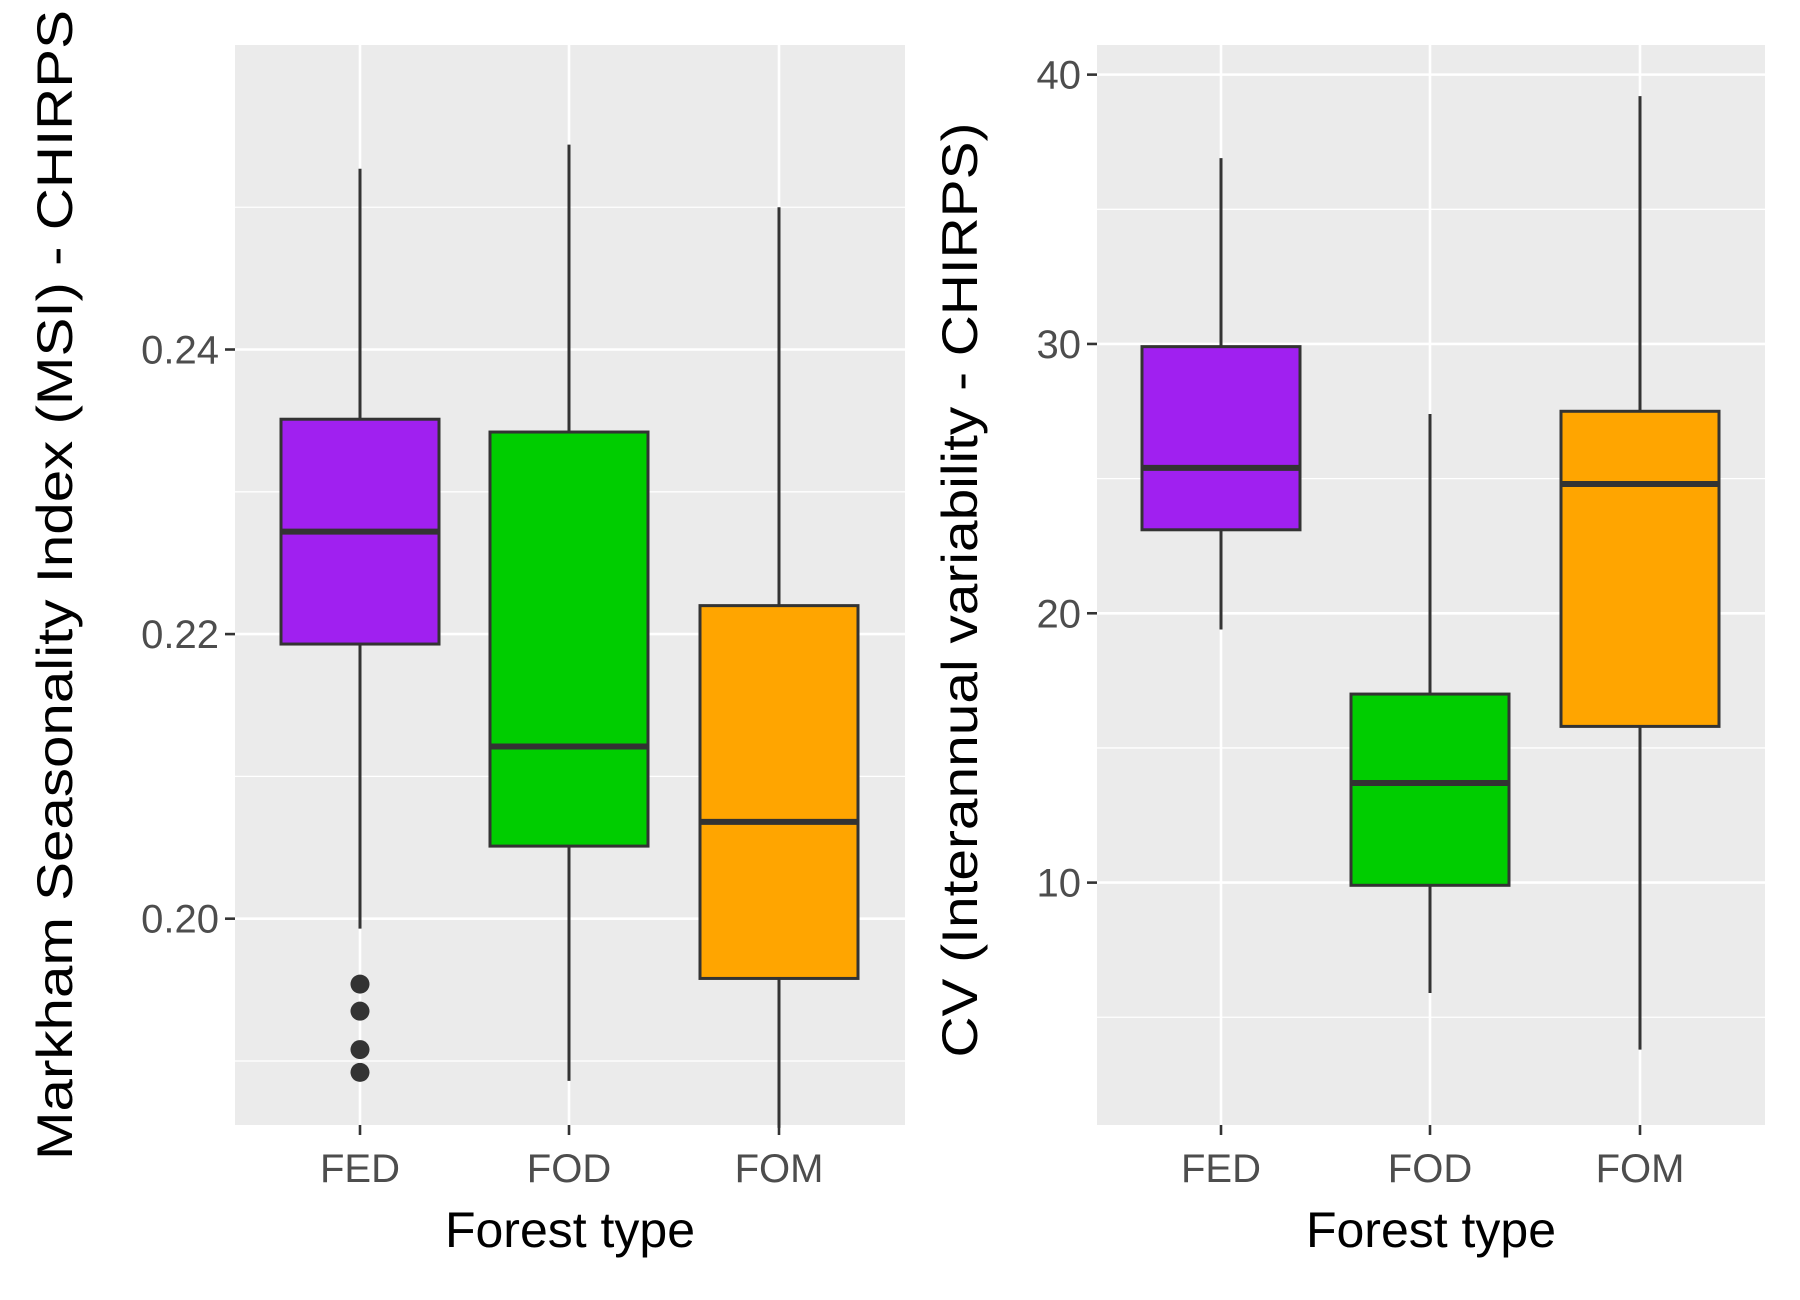 This screenshot has width=1800, height=1300. Describe the element at coordinates (180, 351) in the screenshot. I see `y-tick-label: 0.24` at that location.